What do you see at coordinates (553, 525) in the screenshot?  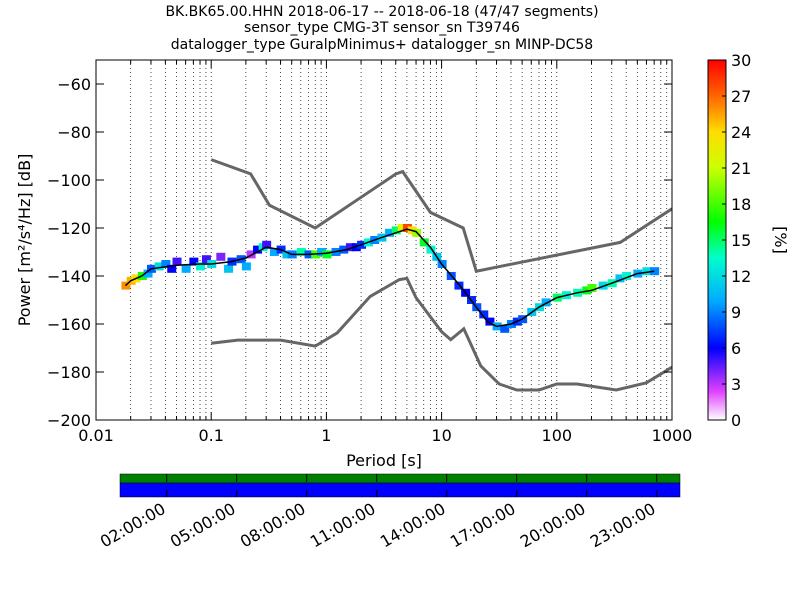 I see `time-tick-label: 20:00:00` at bounding box center [553, 525].